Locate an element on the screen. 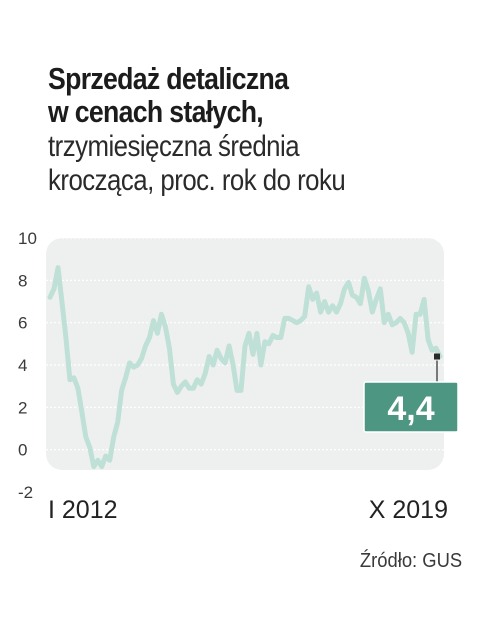 The width and height of the screenshot is (480, 640). y-tick-label: 10 is located at coordinates (27, 238).